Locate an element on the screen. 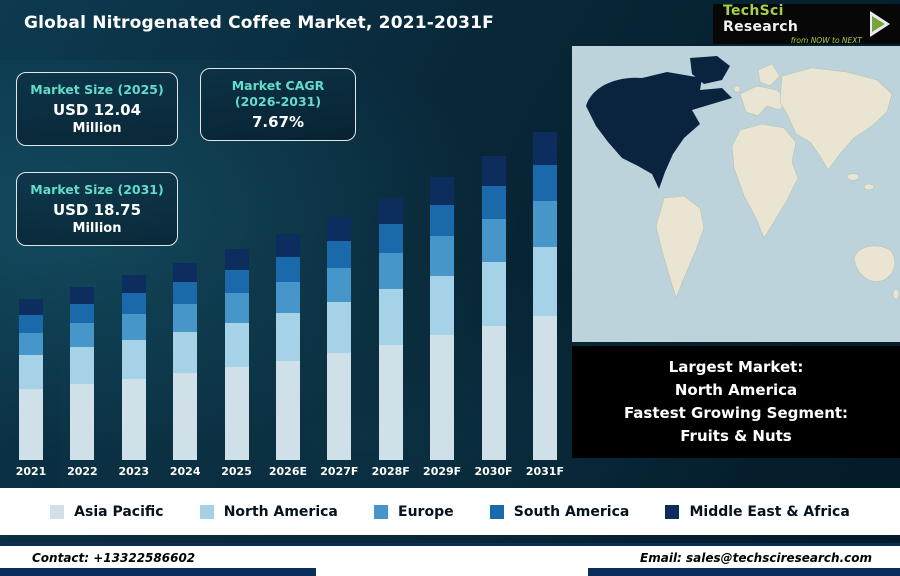 The height and width of the screenshot is (576, 900). stacked-bar-2021 is located at coordinates (31, 379).